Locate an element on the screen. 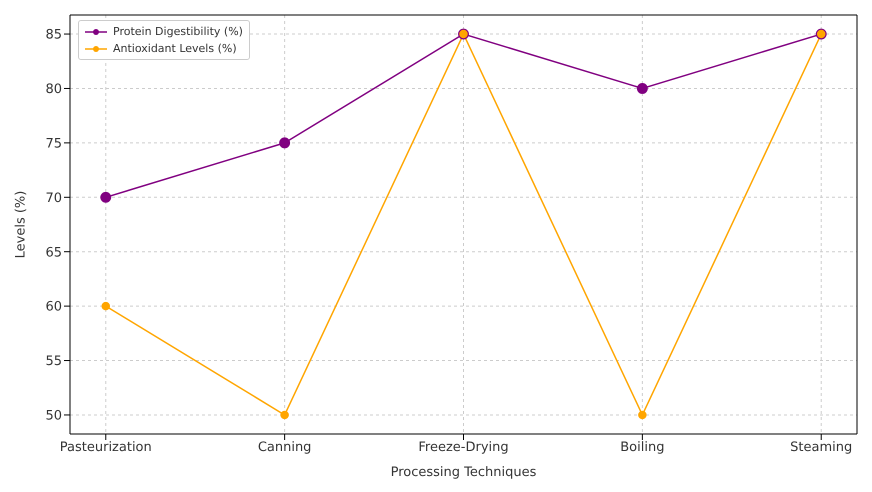 The height and width of the screenshot is (492, 872). x-tick-label: Boiling is located at coordinates (642, 448).